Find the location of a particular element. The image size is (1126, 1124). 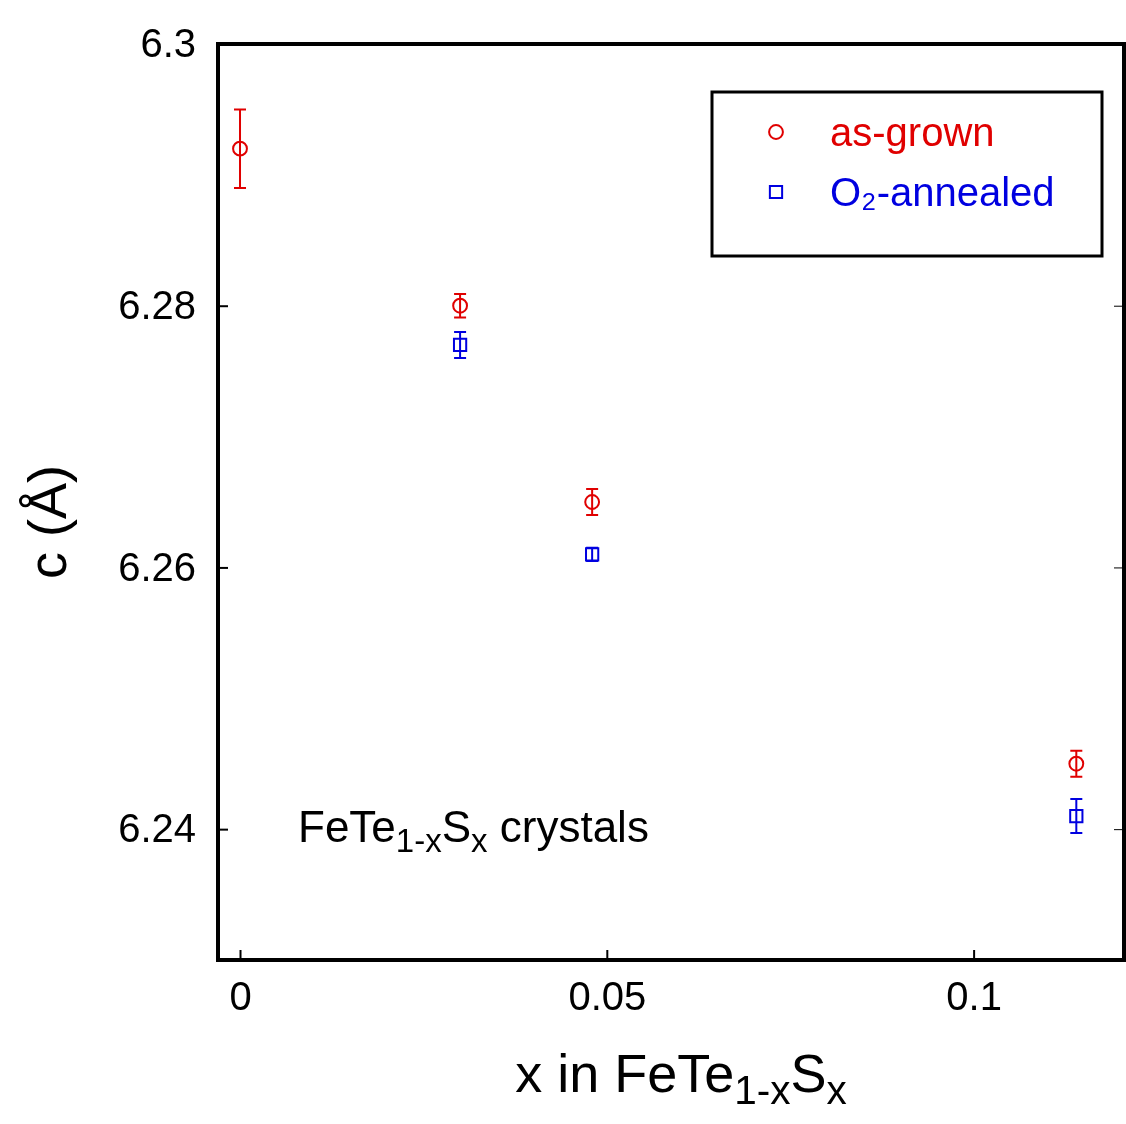

legend-label: O₂-annealed is located at coordinates (942, 192).